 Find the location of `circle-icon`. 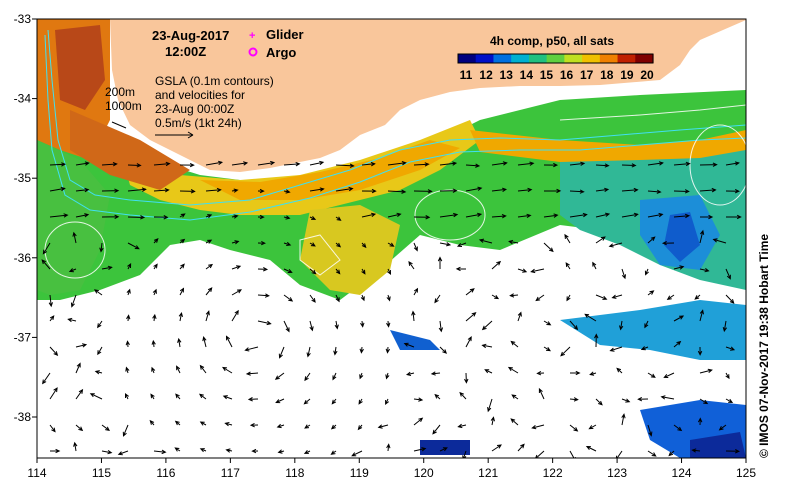

circle-icon is located at coordinates (253, 52).